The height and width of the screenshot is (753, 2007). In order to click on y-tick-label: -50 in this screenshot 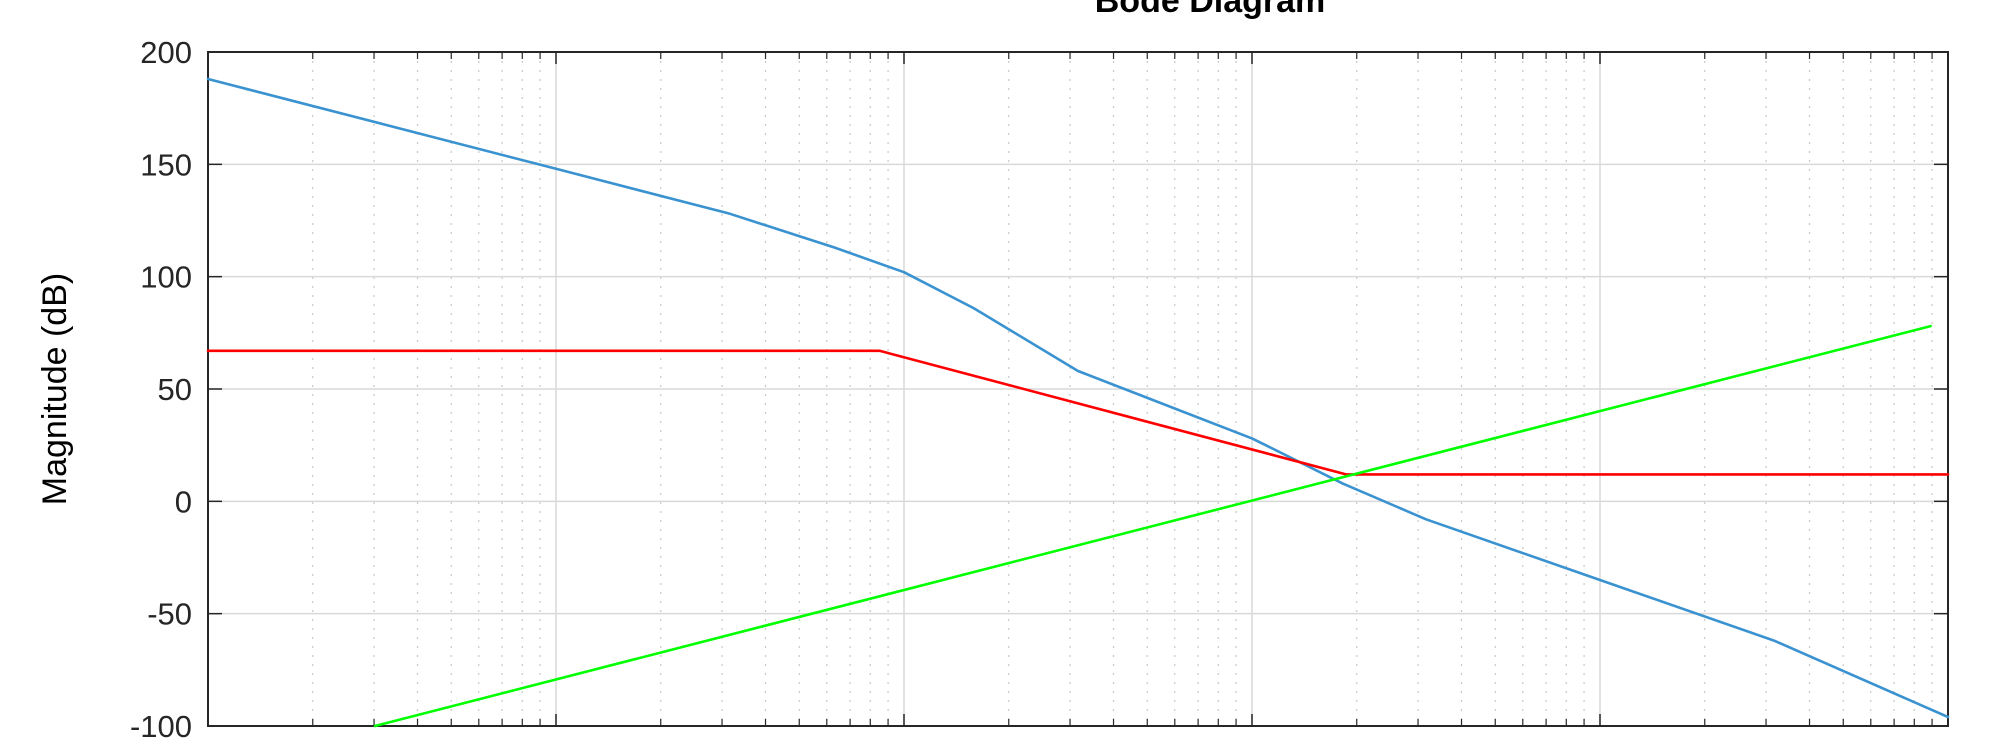, I will do `click(169, 614)`.